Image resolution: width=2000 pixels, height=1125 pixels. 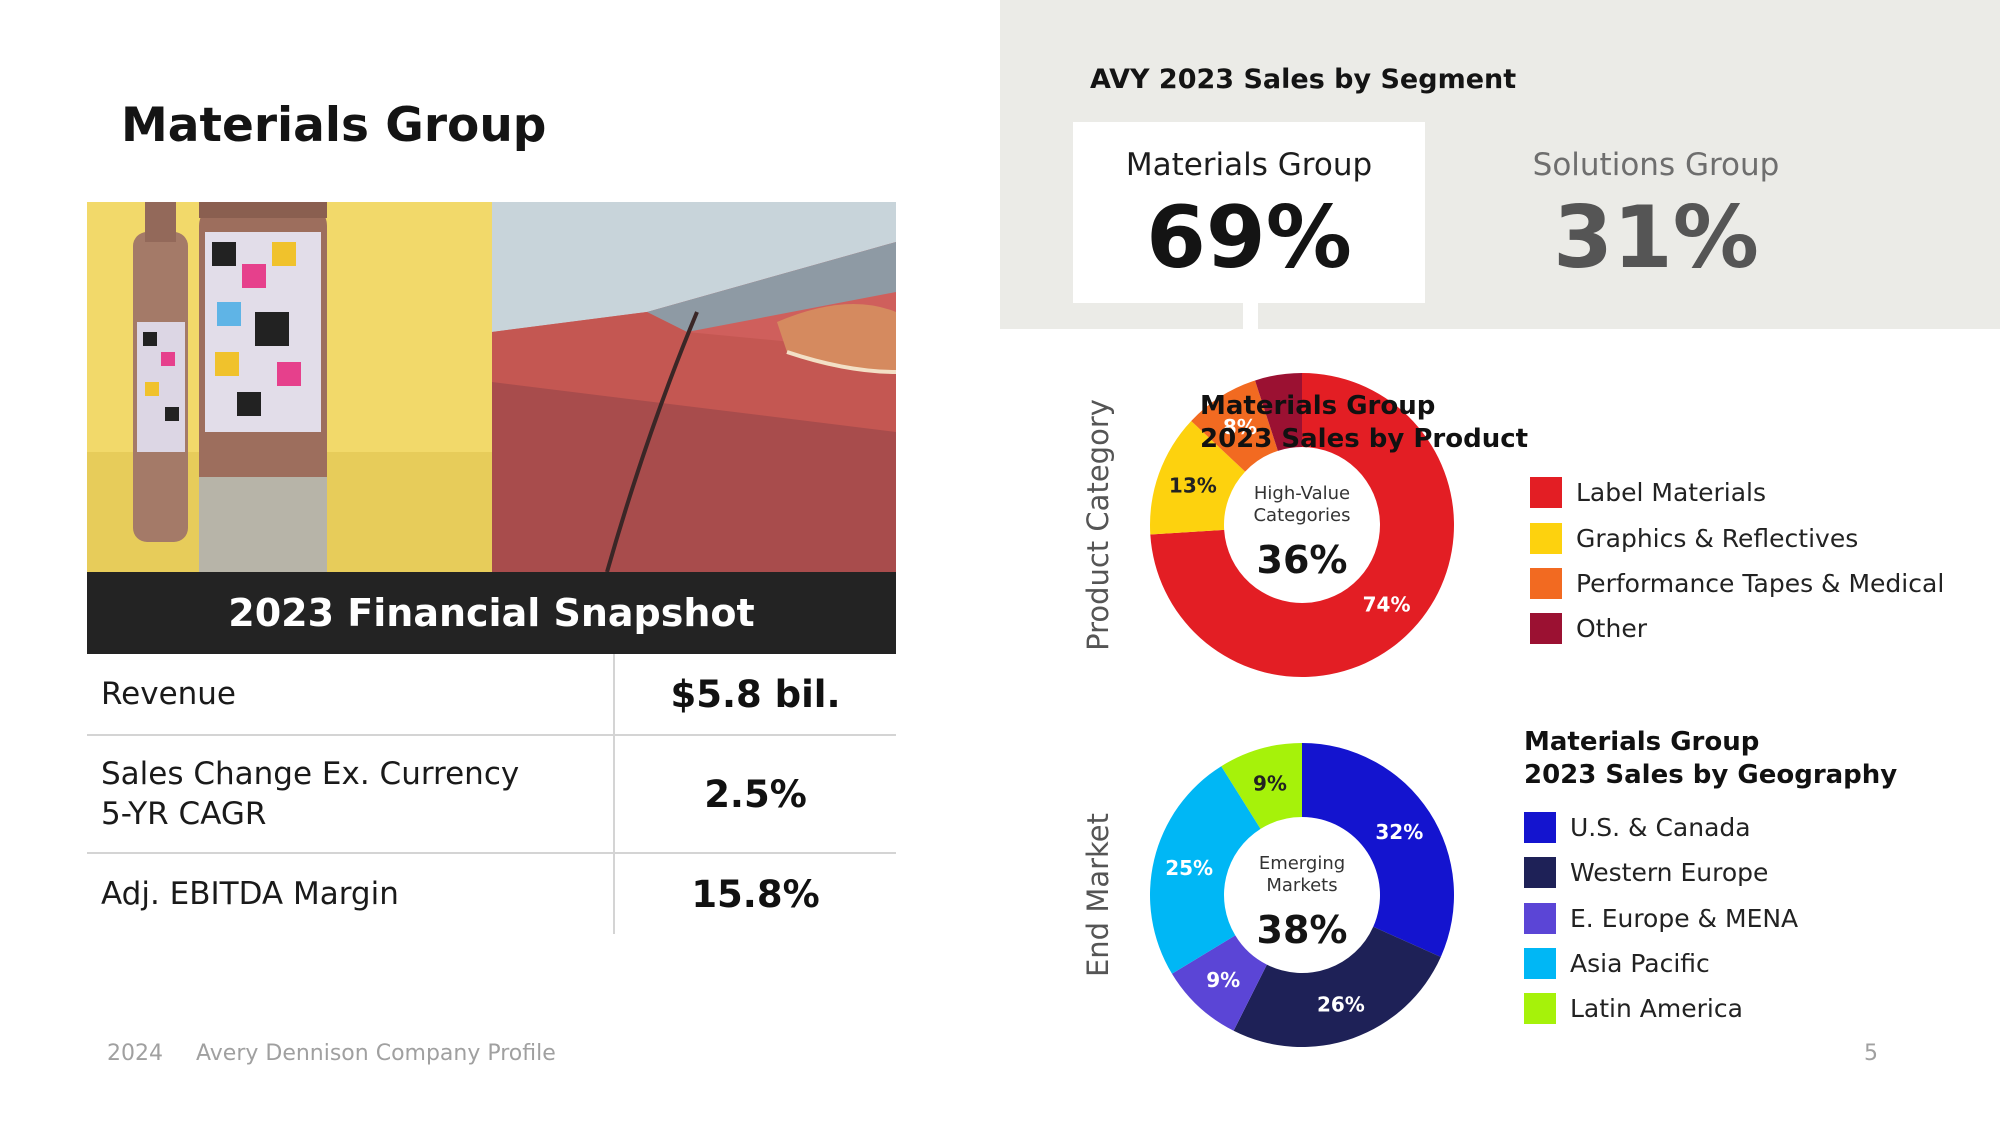 What do you see at coordinates (1387, 604) in the screenshot?
I see `data-label: 74%` at bounding box center [1387, 604].